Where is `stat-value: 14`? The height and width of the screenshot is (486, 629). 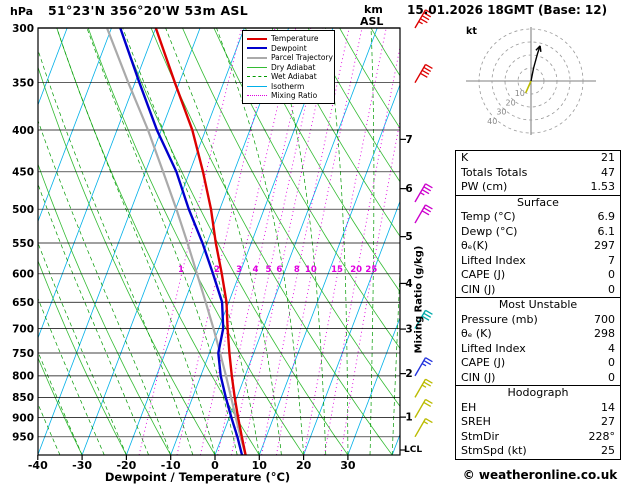 stat-value: 14 is located at coordinates (608, 407).